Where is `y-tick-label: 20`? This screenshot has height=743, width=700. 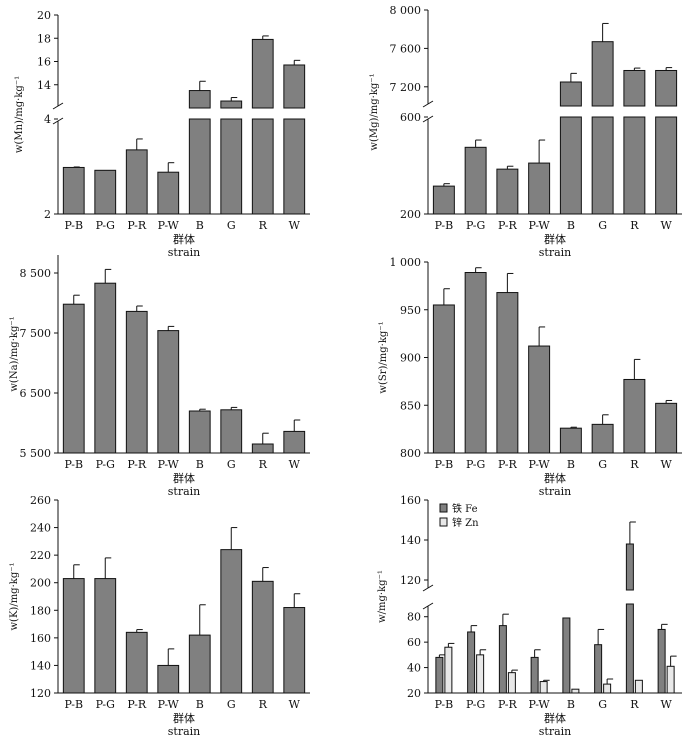
y-tick-label: 20 is located at coordinates (44, 15).